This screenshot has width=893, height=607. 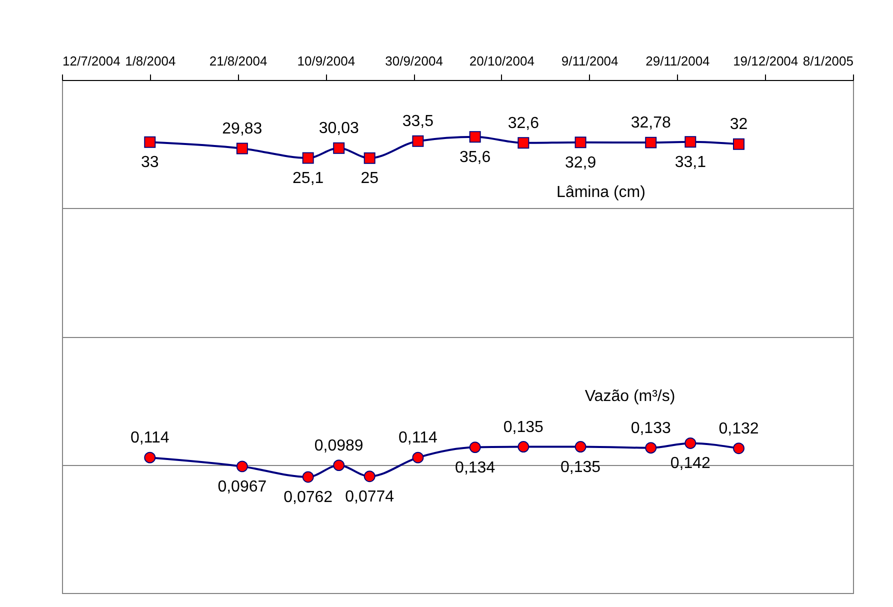 I want to click on x-tick-label: 12/7/2004, so click(x=91, y=61).